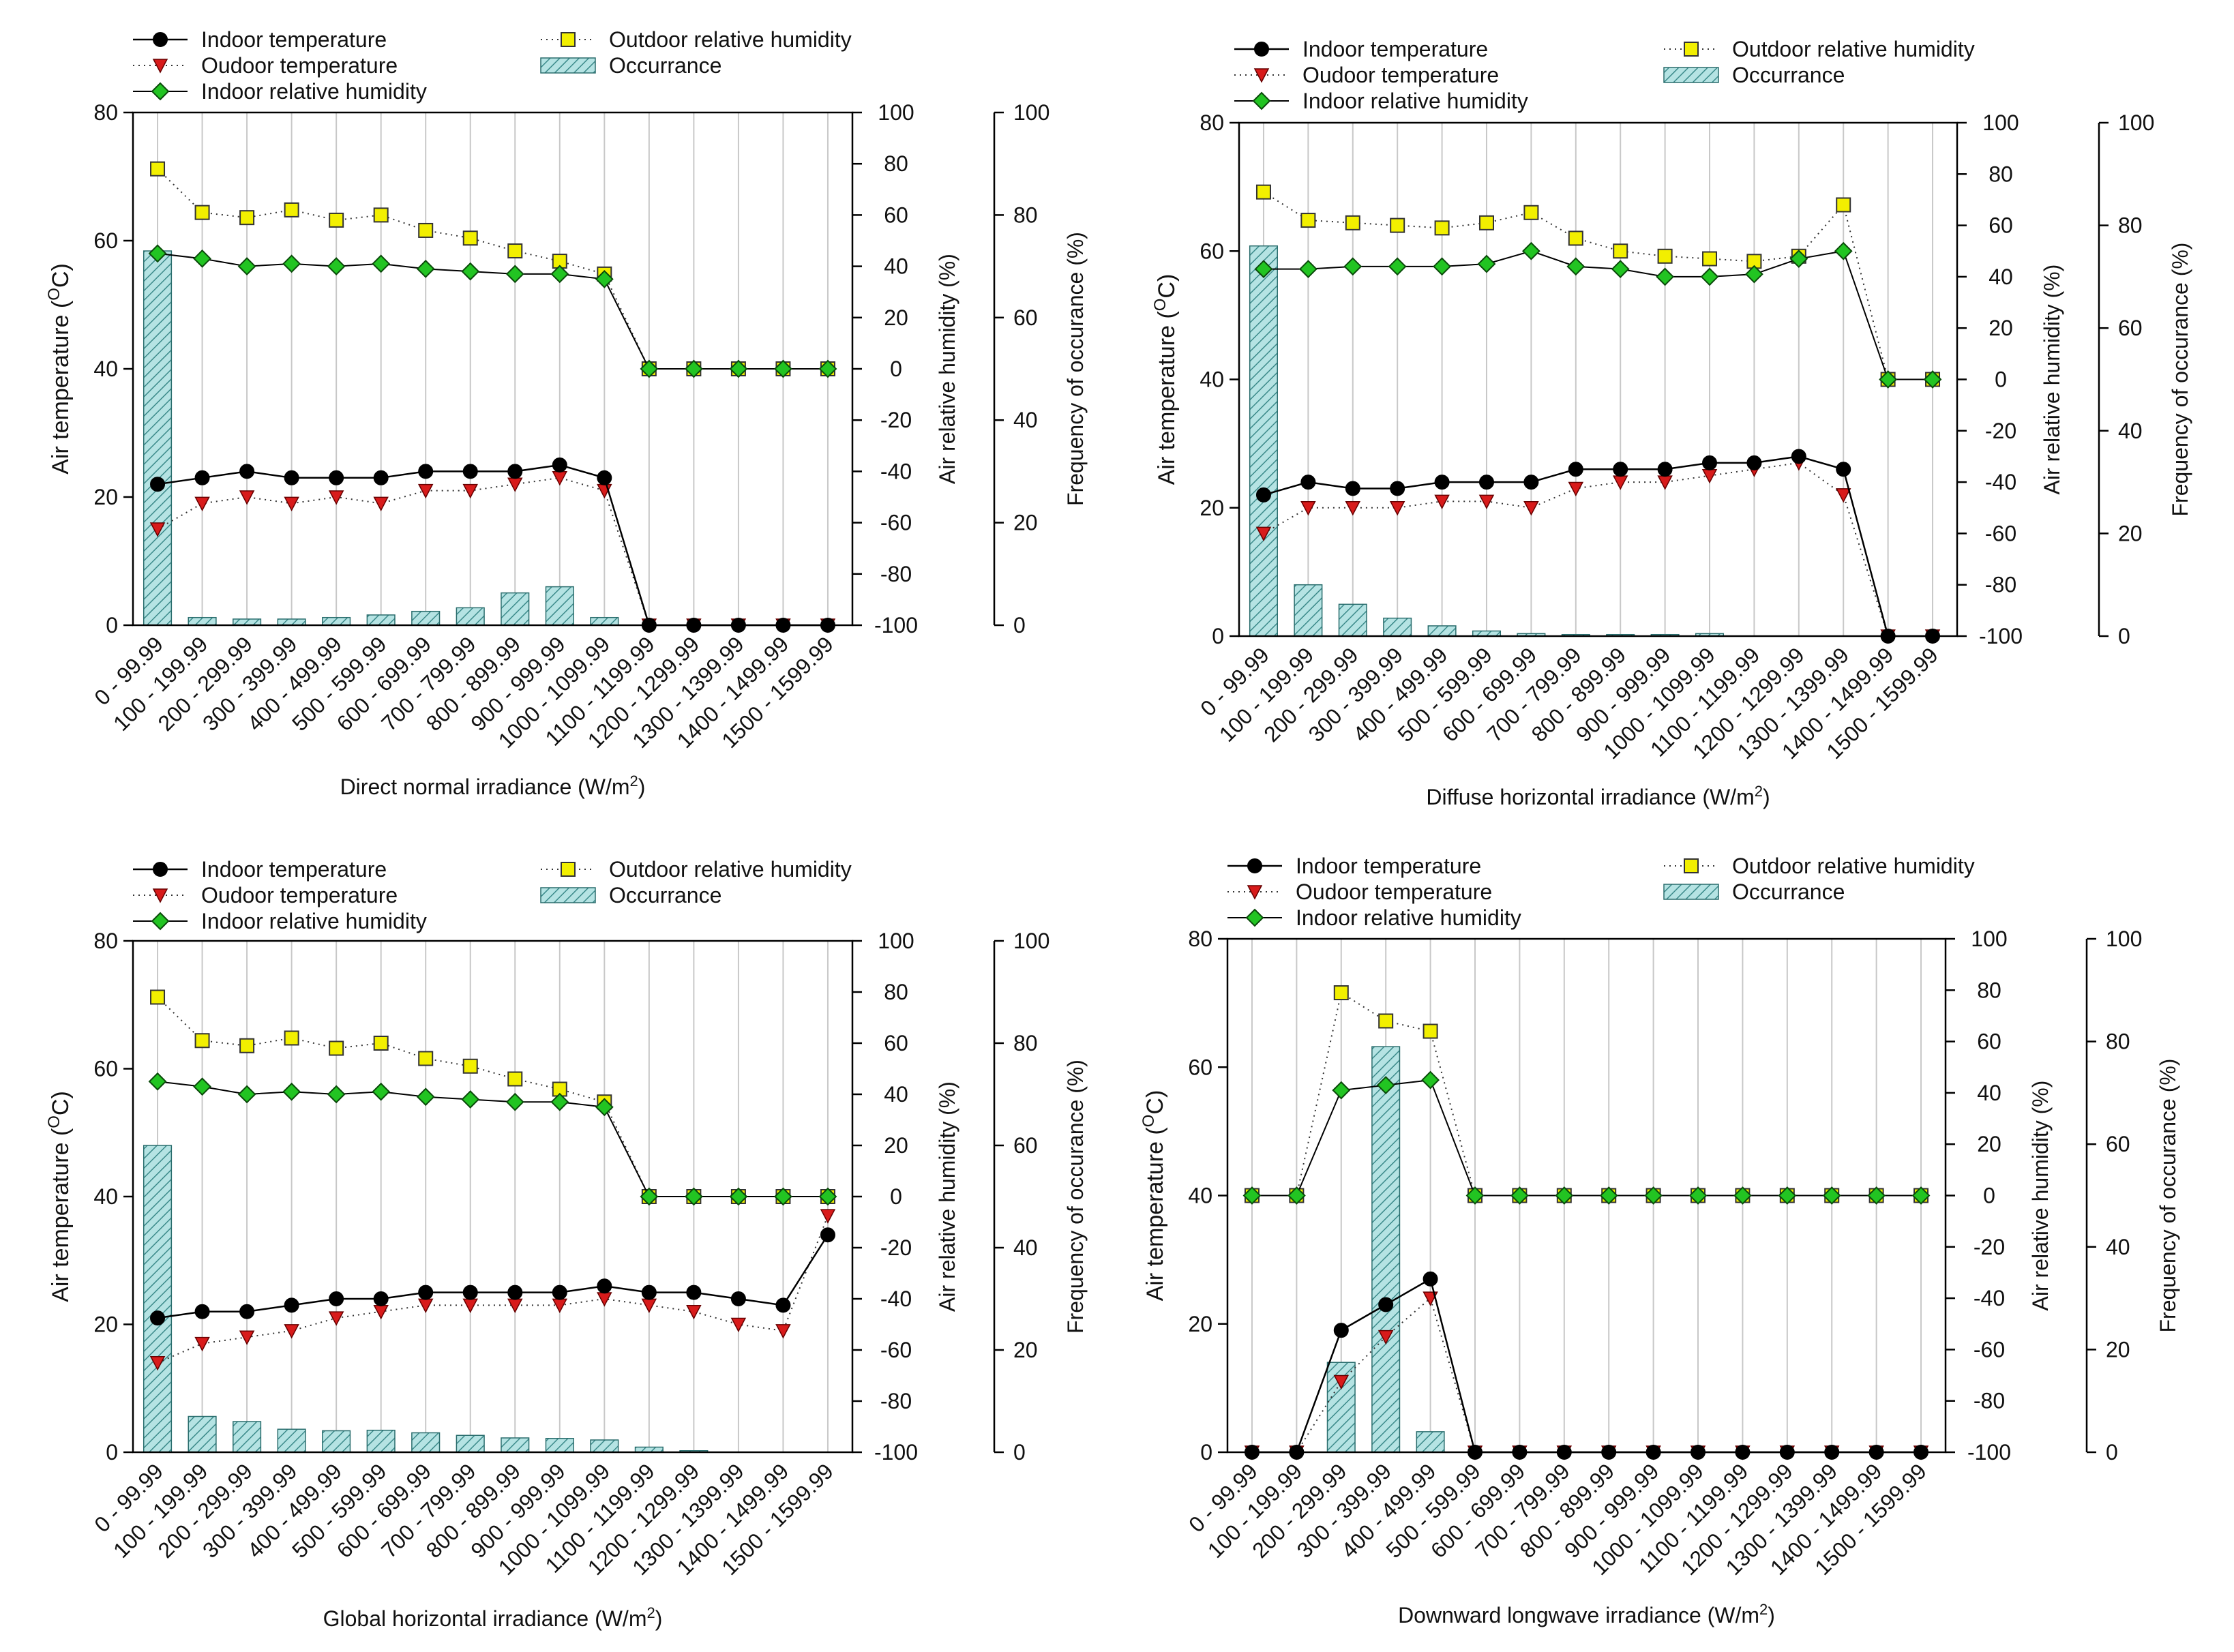  What do you see at coordinates (1989, 1452) in the screenshot?
I see `rh-tick-label: -100` at bounding box center [1989, 1452].